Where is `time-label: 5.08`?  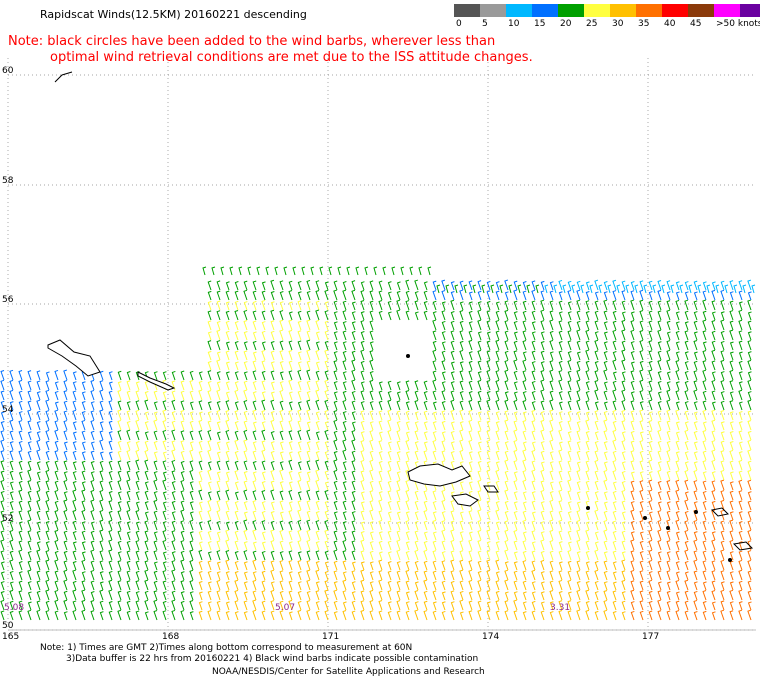 time-label: 5.08 is located at coordinates (14, 608).